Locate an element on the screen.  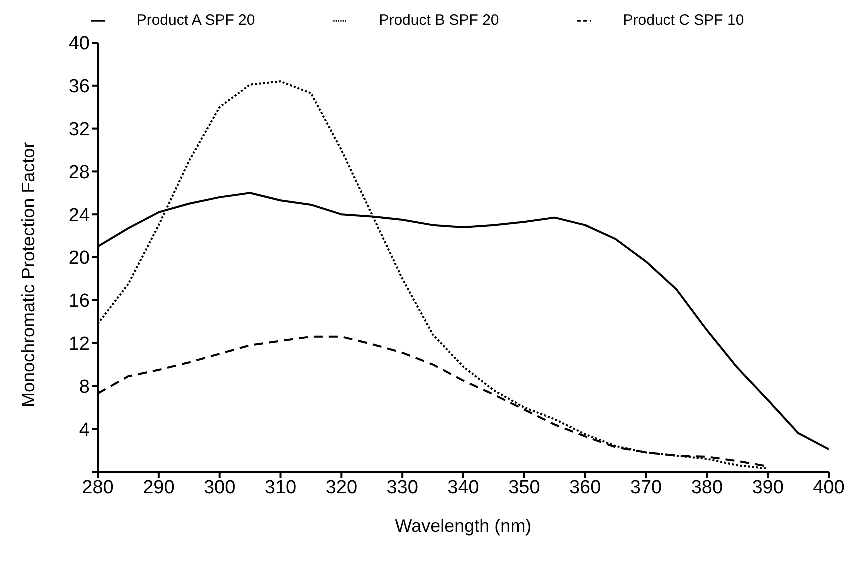
y-tick-label: 40 is located at coordinates (79, 44).